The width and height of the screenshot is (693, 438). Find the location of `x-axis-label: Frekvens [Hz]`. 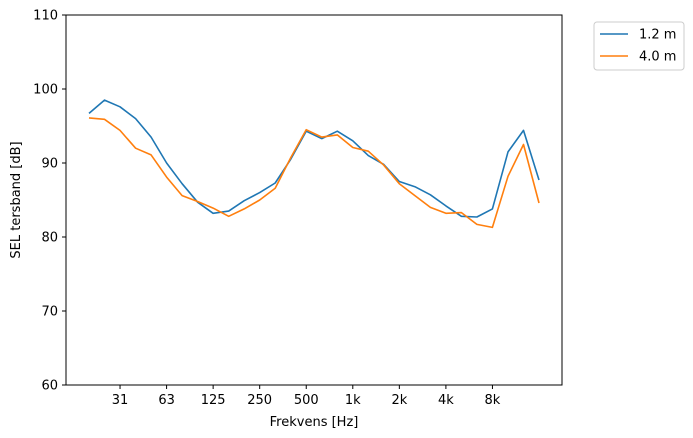

x-axis-label: Frekvens [Hz] is located at coordinates (314, 422).